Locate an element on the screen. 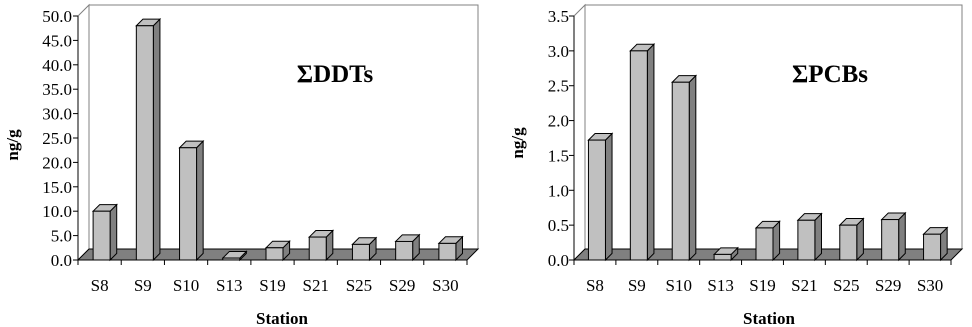 This screenshot has width=972, height=327. y-tick-label: 2.0 is located at coordinates (558, 121).